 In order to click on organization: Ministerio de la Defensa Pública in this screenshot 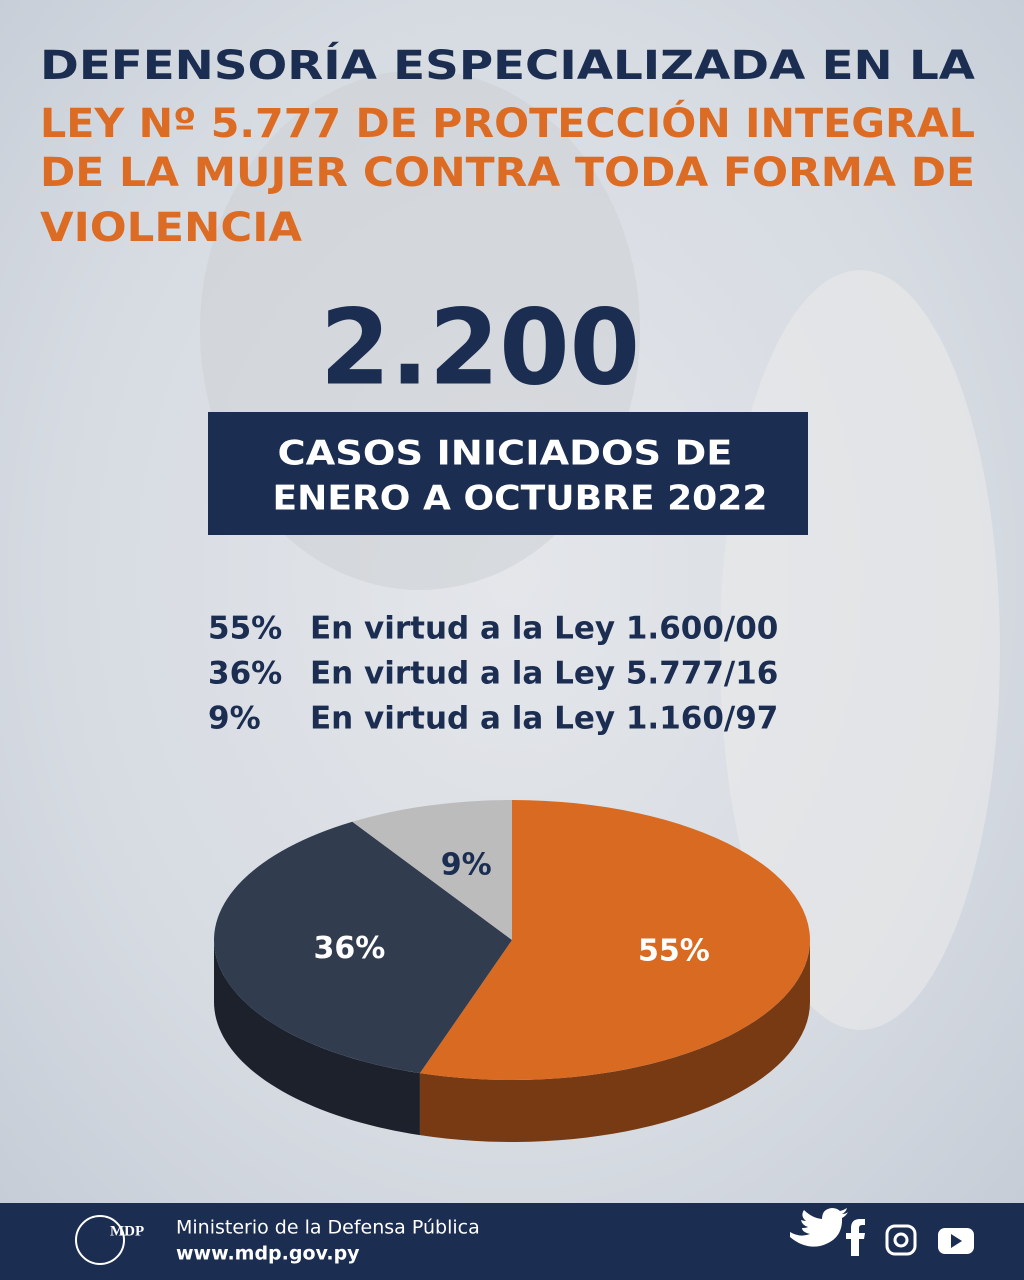, I will do `click(328, 1228)`.